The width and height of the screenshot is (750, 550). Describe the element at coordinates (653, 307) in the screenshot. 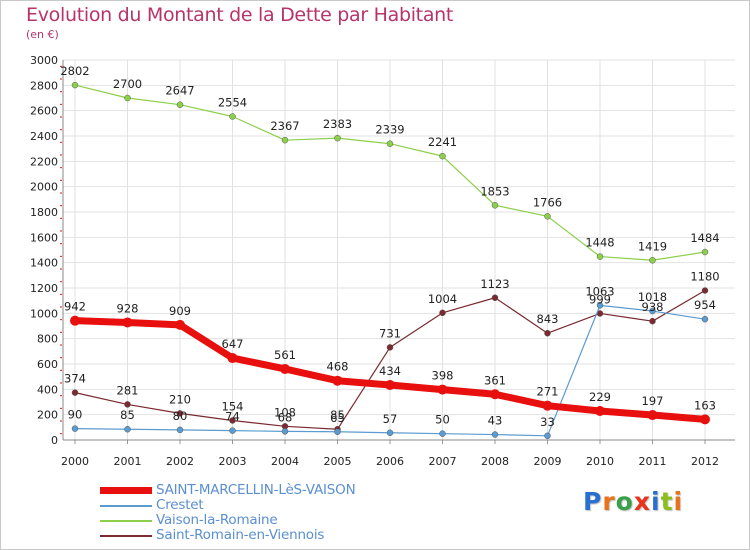

I see `data-label-3: 938` at that location.